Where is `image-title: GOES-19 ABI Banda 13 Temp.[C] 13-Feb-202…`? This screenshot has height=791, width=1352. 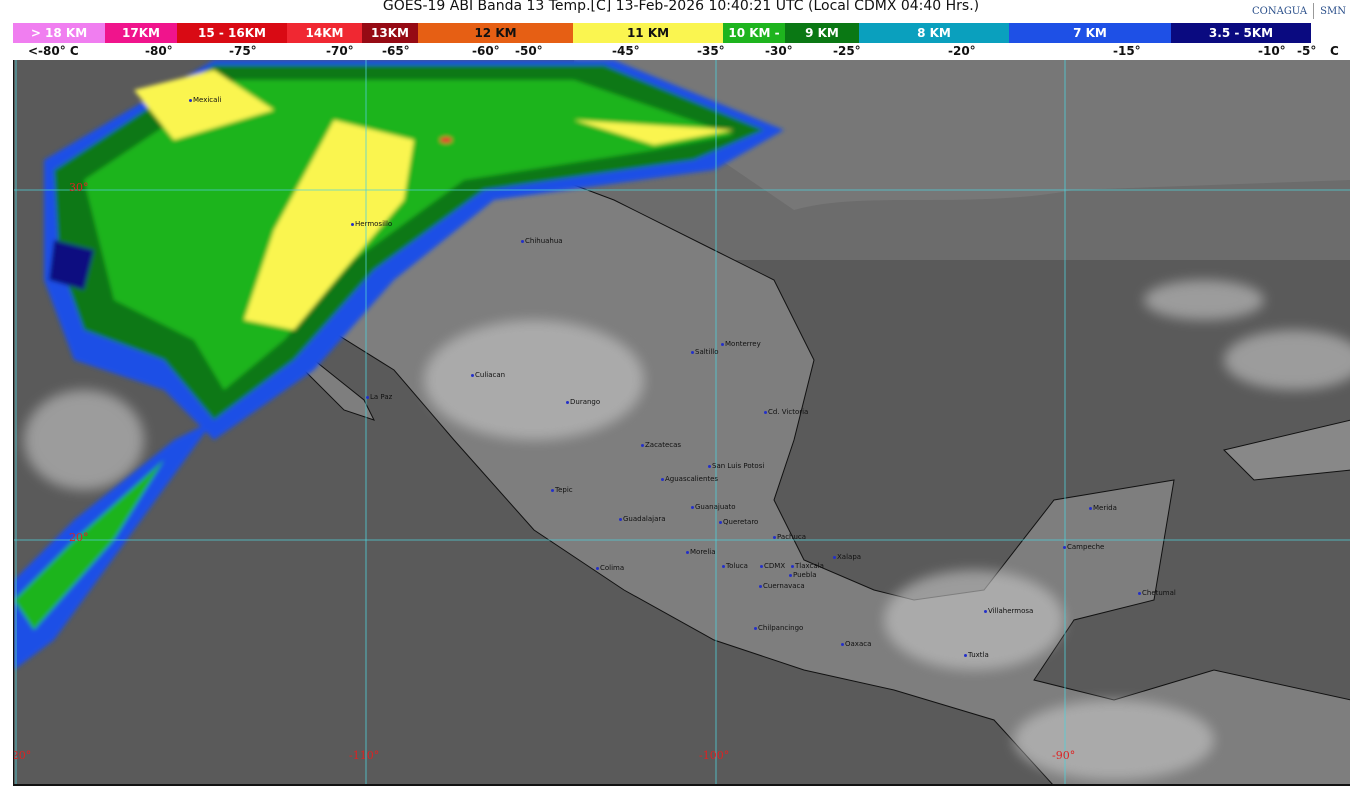
image-title: GOES-19 ABI Banda 13 Temp.[C] 13-Feb-202… is located at coordinates (681, 7).